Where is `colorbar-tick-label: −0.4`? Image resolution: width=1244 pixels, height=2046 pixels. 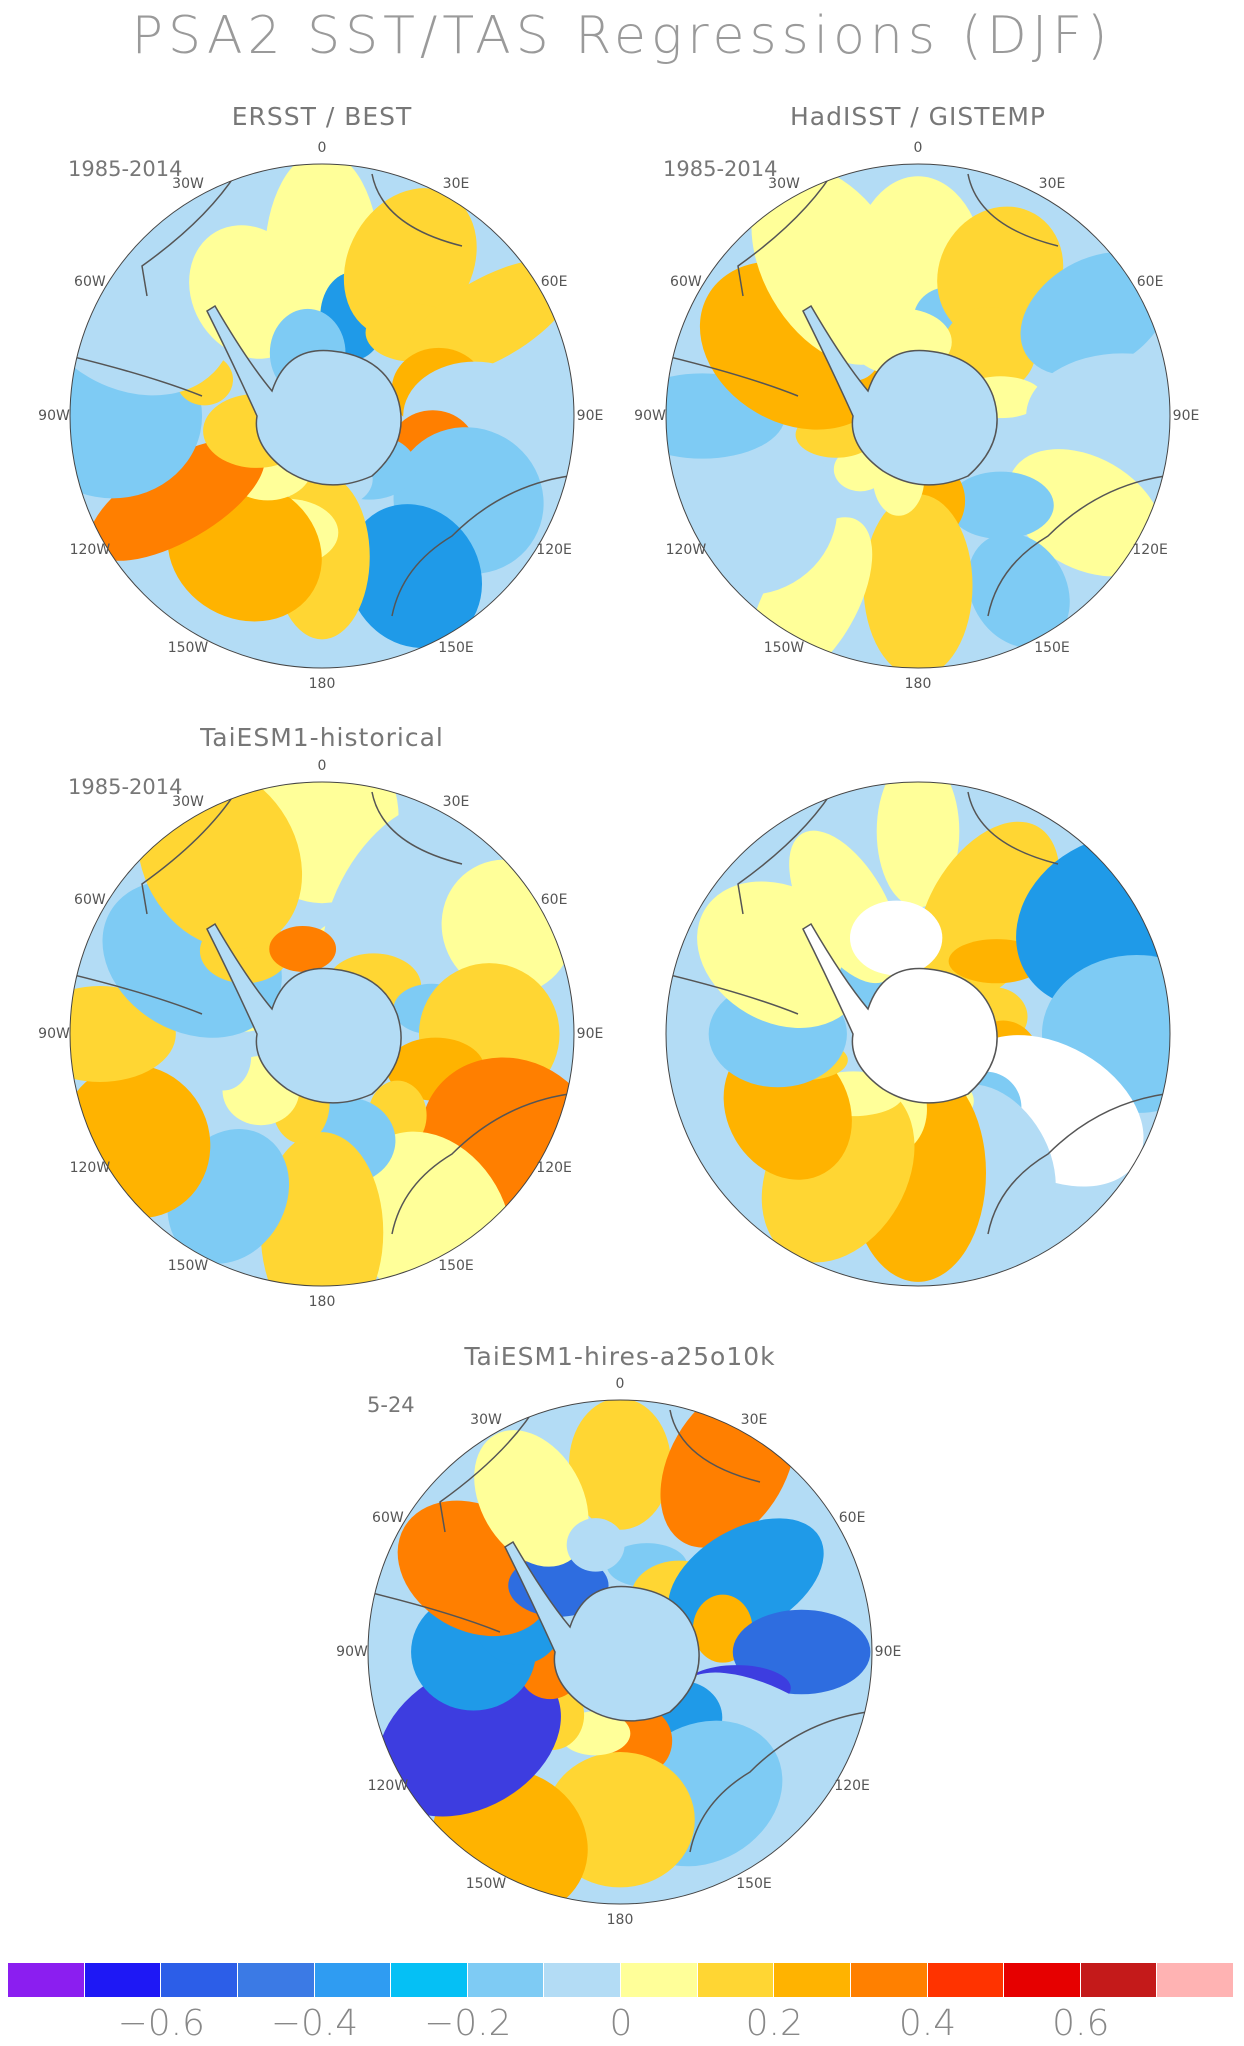
colorbar-tick-label: −0.4 is located at coordinates (314, 2023).